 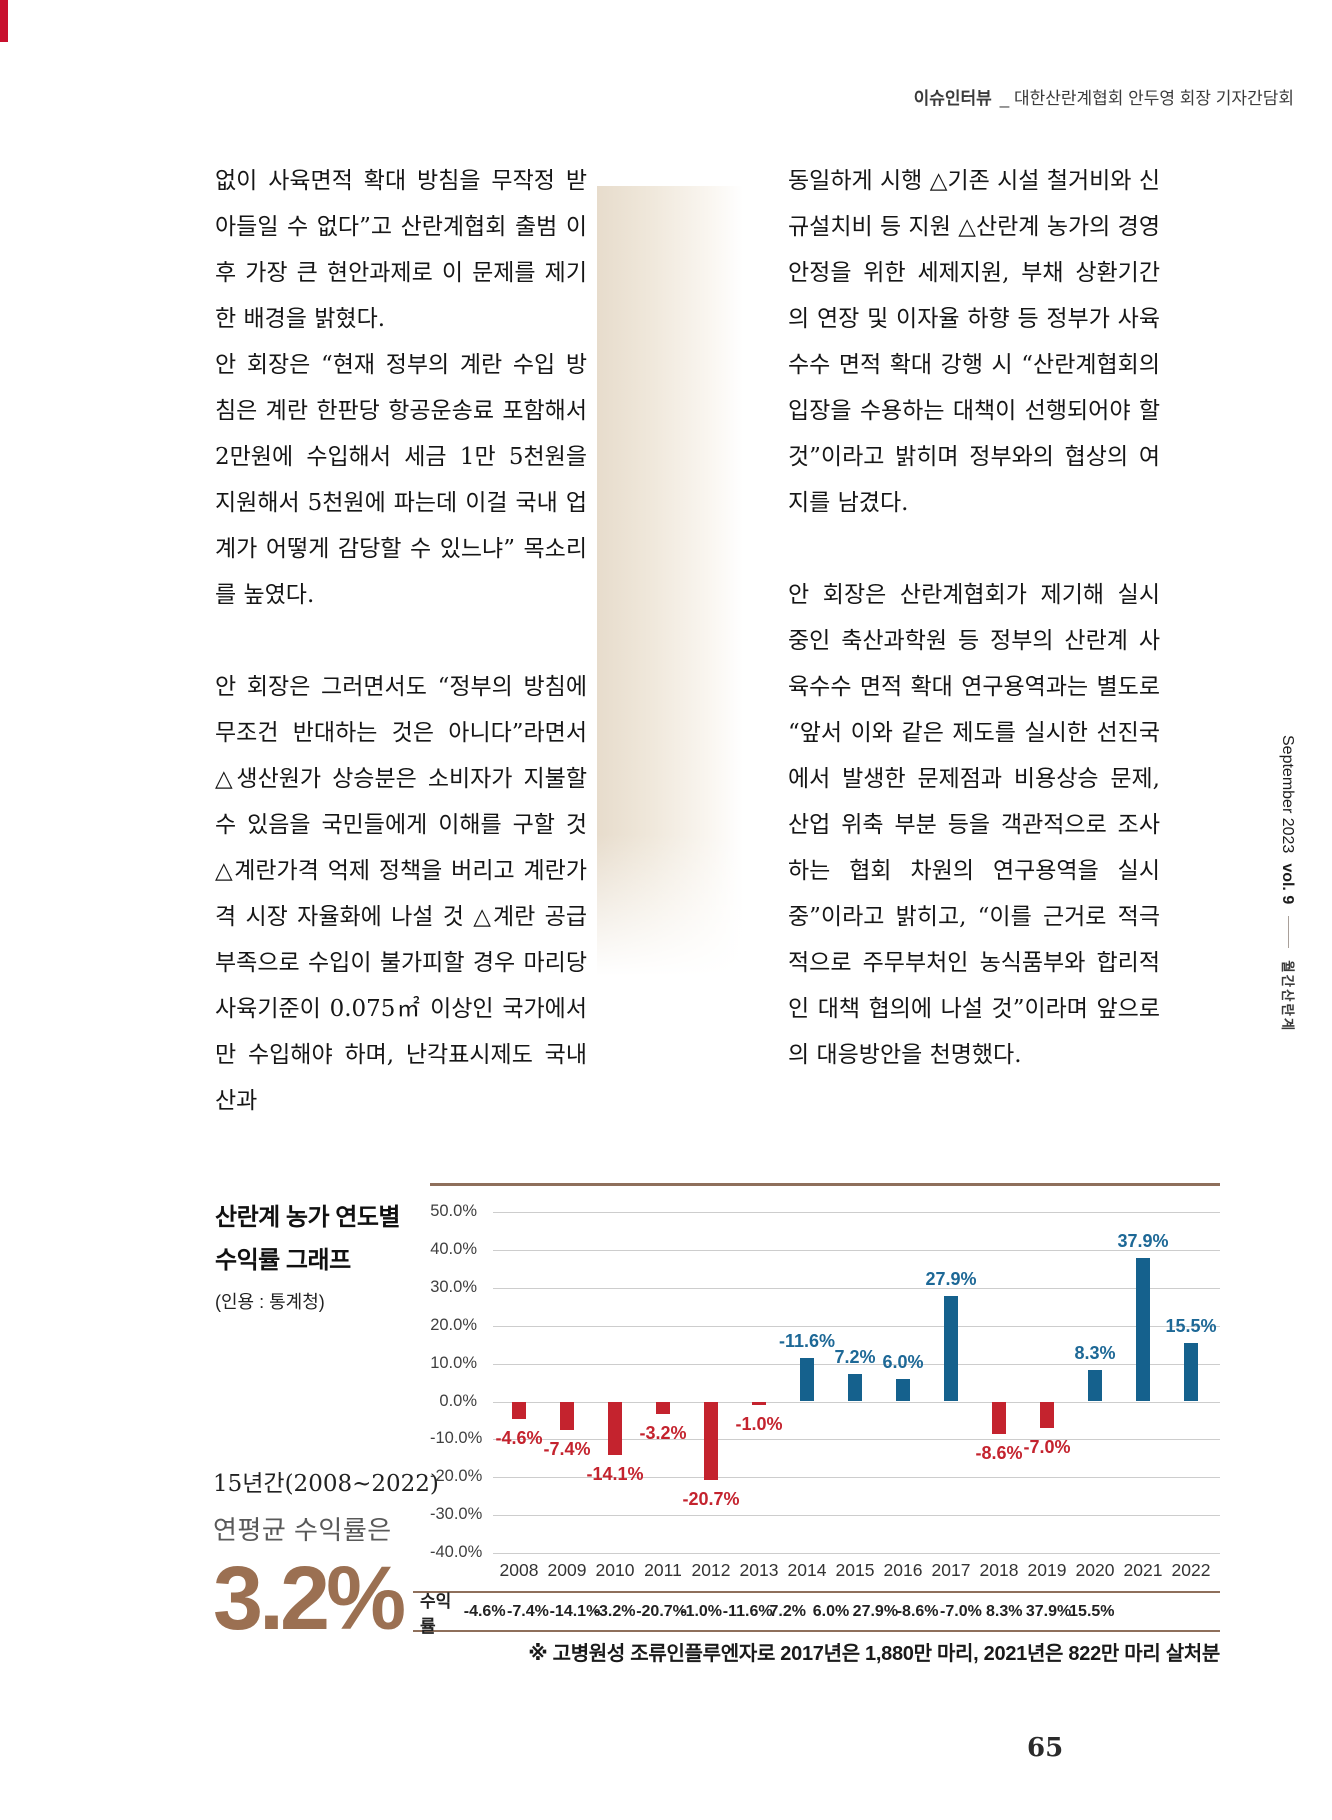 What do you see at coordinates (661, 1611) in the screenshot?
I see `table-value-cell: -20.7%` at bounding box center [661, 1611].